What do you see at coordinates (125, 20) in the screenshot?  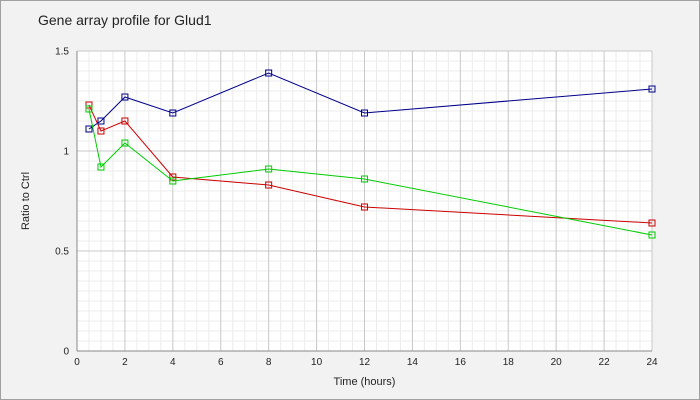 I see `chart-title: Gene array profile for Glud1` at bounding box center [125, 20].